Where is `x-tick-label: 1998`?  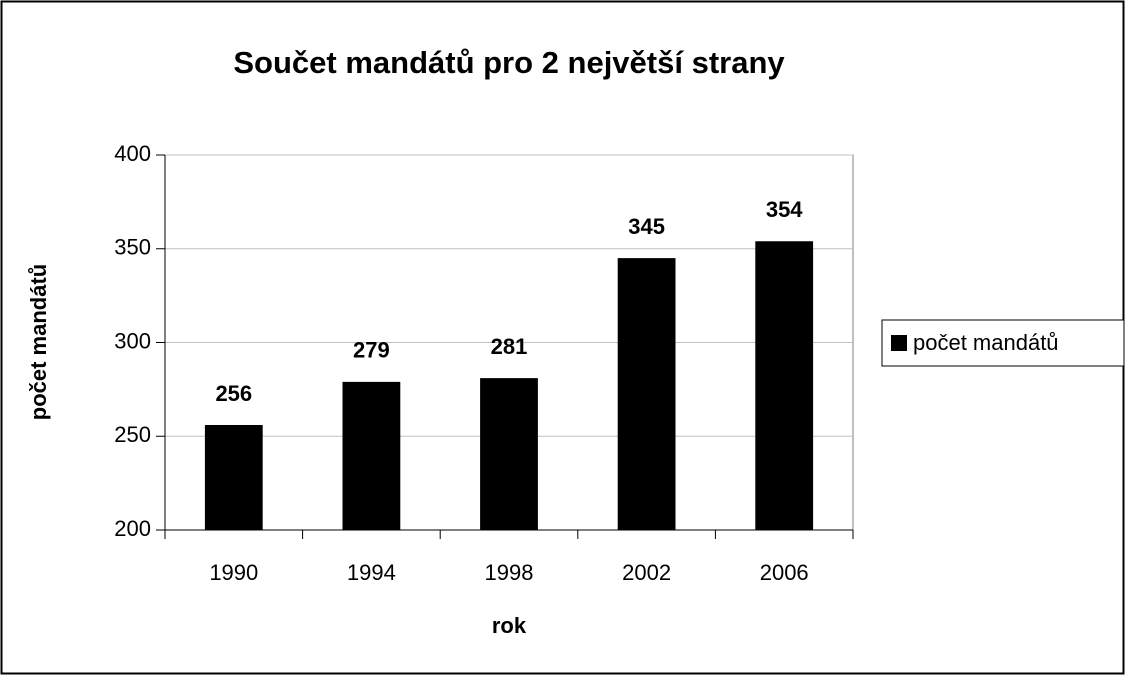
x-tick-label: 1998 is located at coordinates (509, 572).